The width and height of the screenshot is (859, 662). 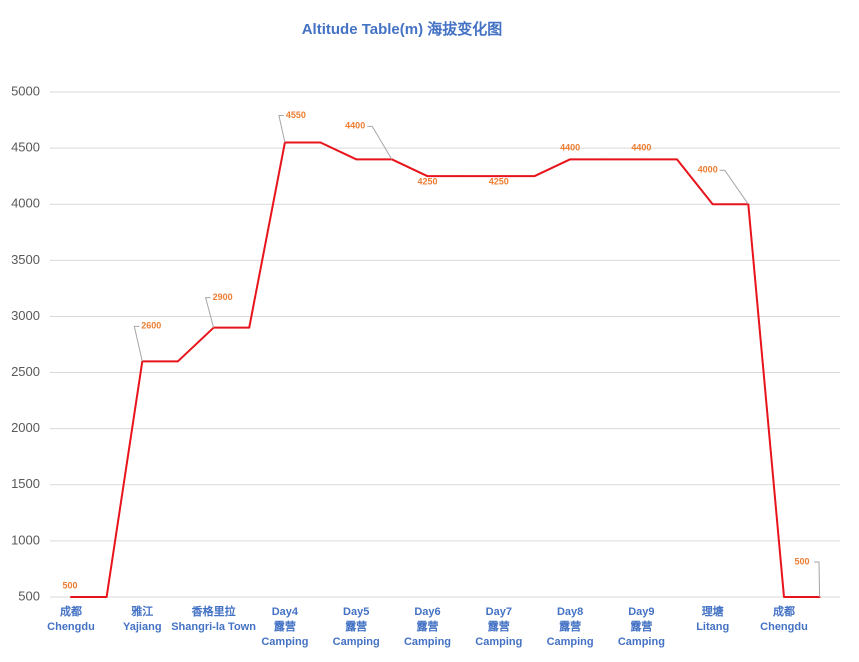 What do you see at coordinates (223, 297) in the screenshot?
I see `data-label: 2900` at bounding box center [223, 297].